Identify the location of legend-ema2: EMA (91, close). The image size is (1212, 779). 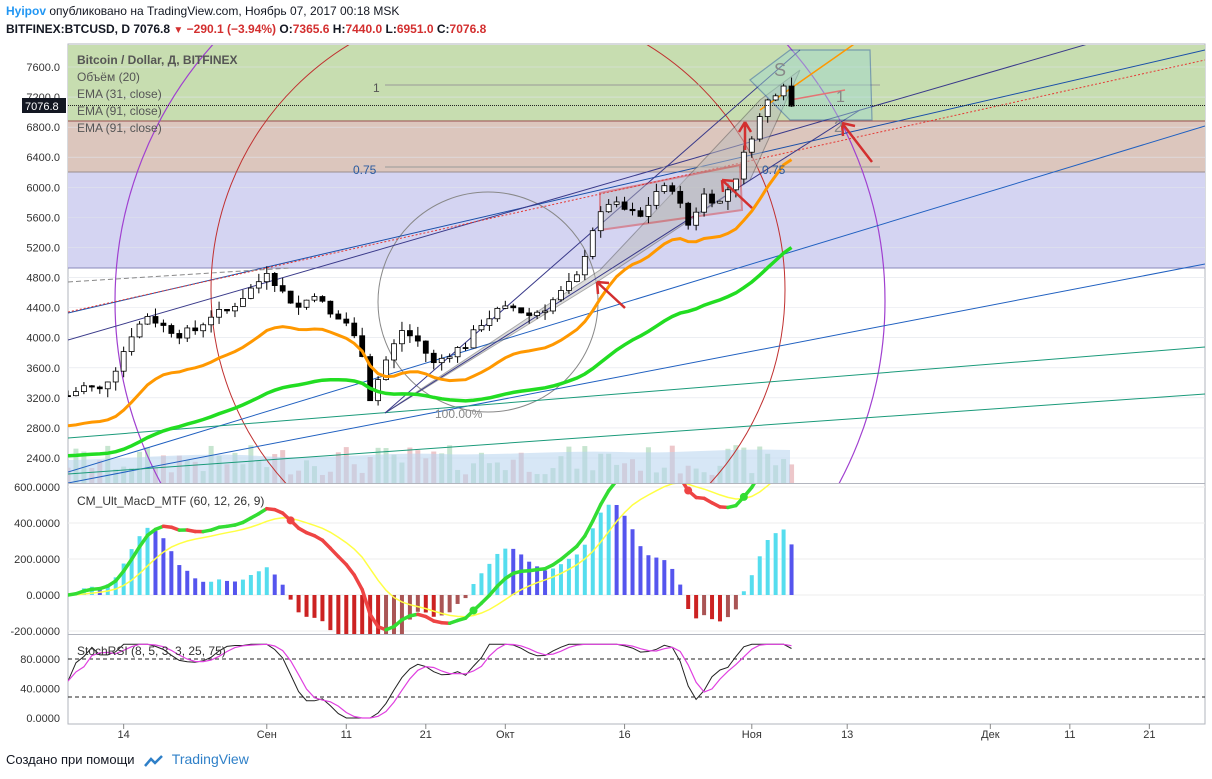
(119, 111).